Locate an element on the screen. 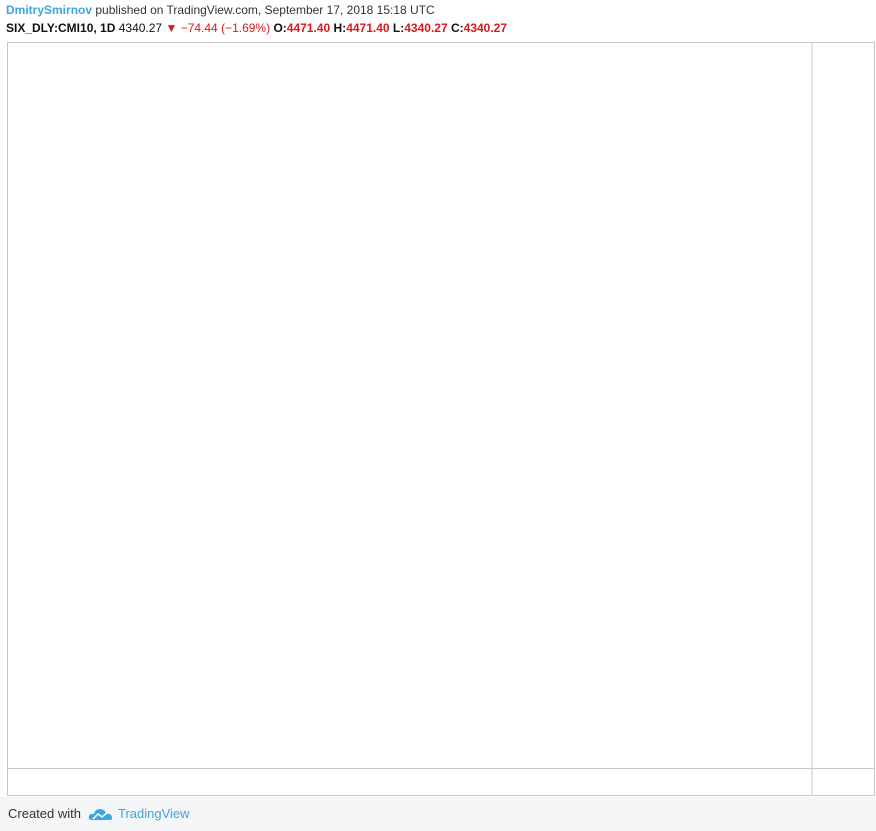  last-price: 4340.27 is located at coordinates (140, 28).